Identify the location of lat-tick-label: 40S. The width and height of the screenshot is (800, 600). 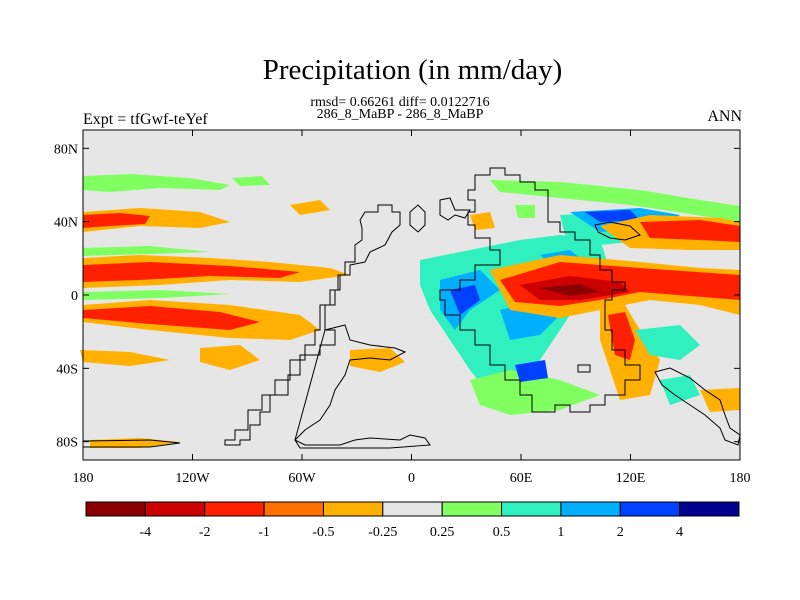
(67, 369).